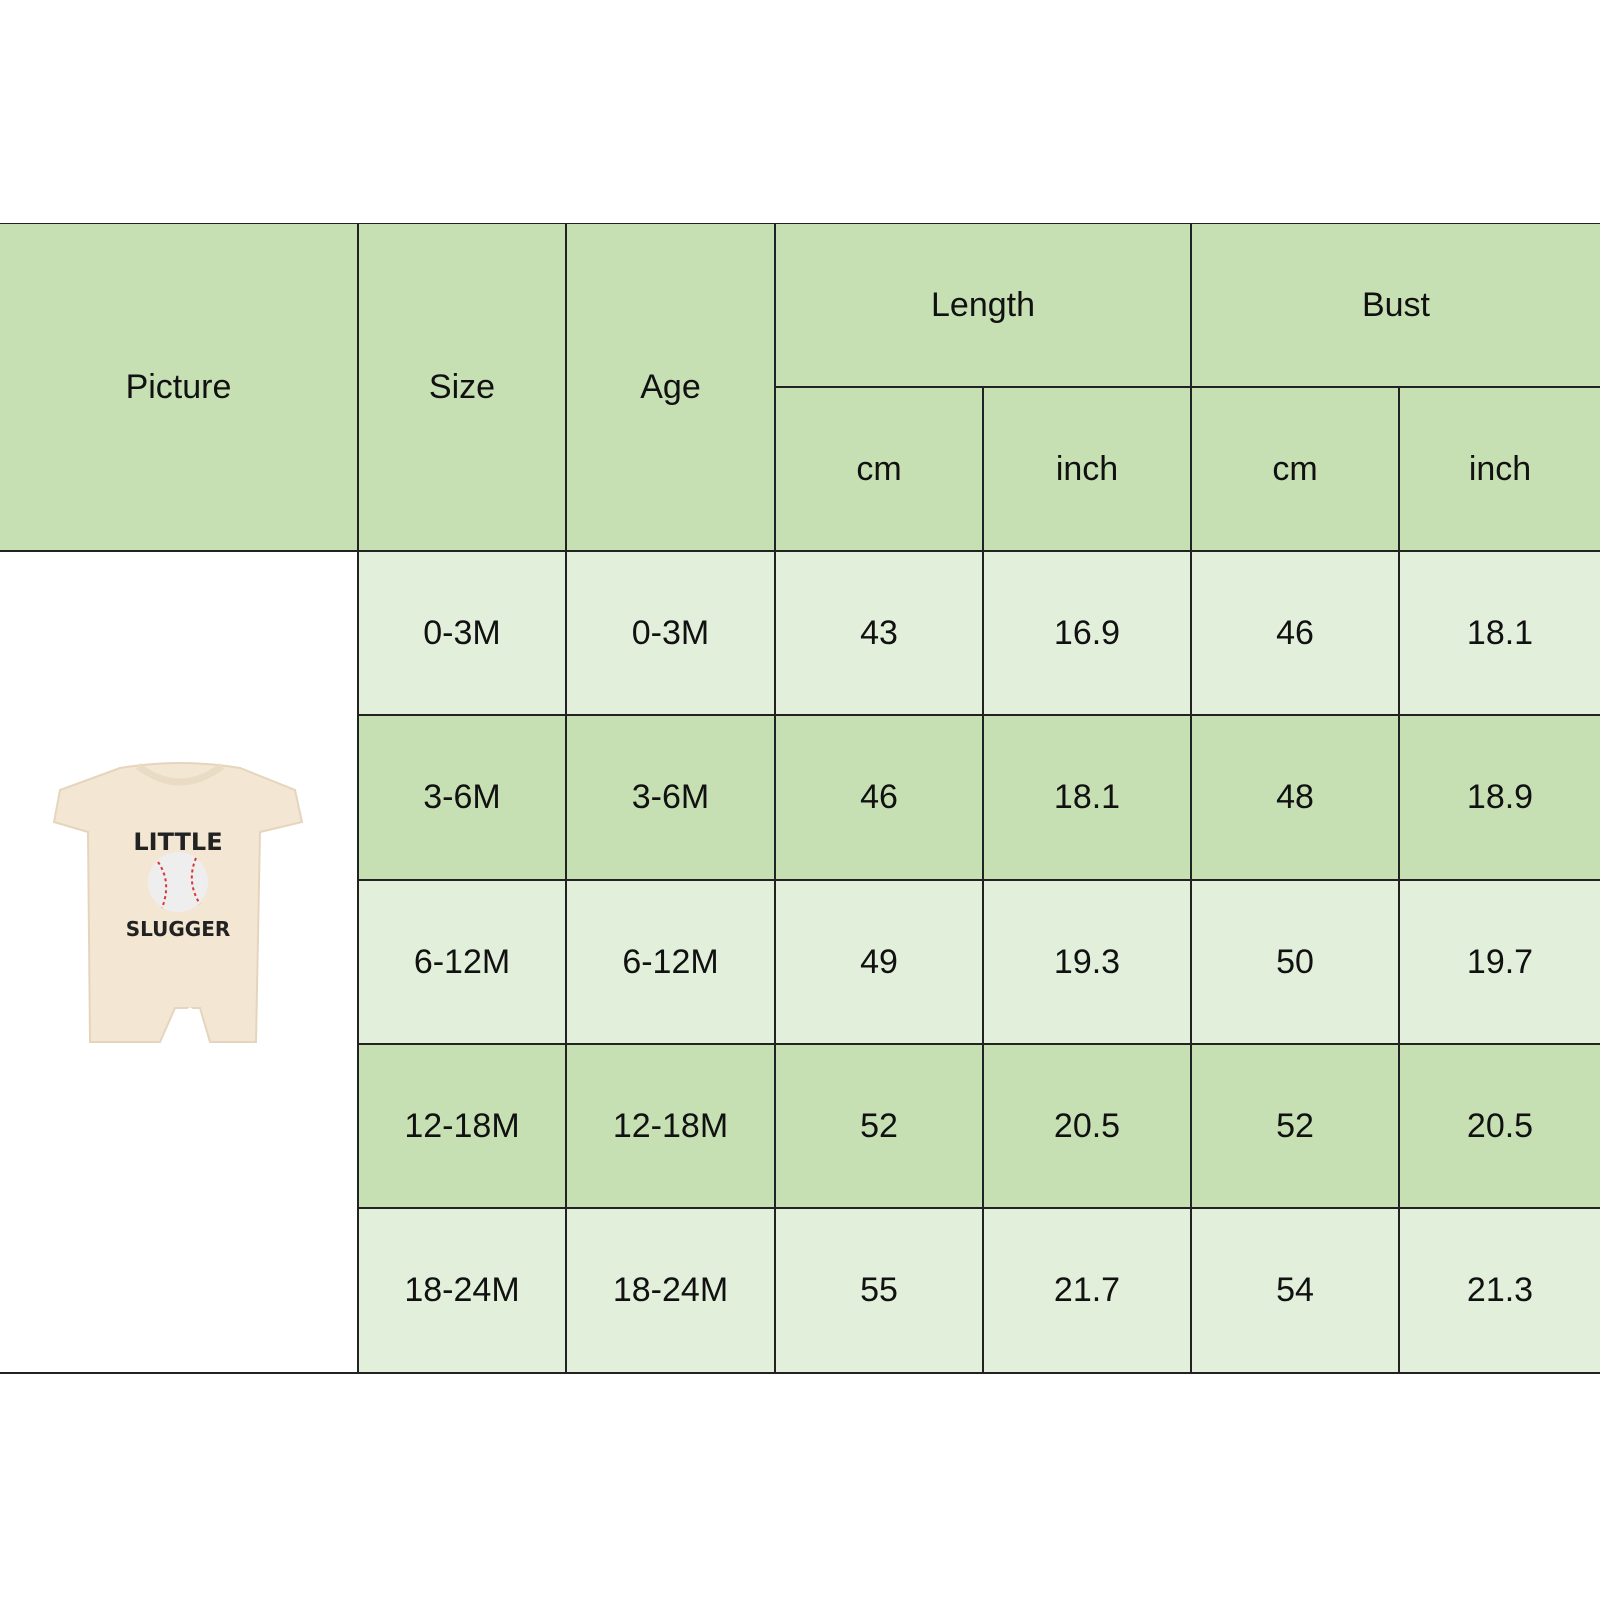 This screenshot has width=1600, height=1600. Describe the element at coordinates (1088, 634) in the screenshot. I see `cell-length-inch: 16.9` at that location.